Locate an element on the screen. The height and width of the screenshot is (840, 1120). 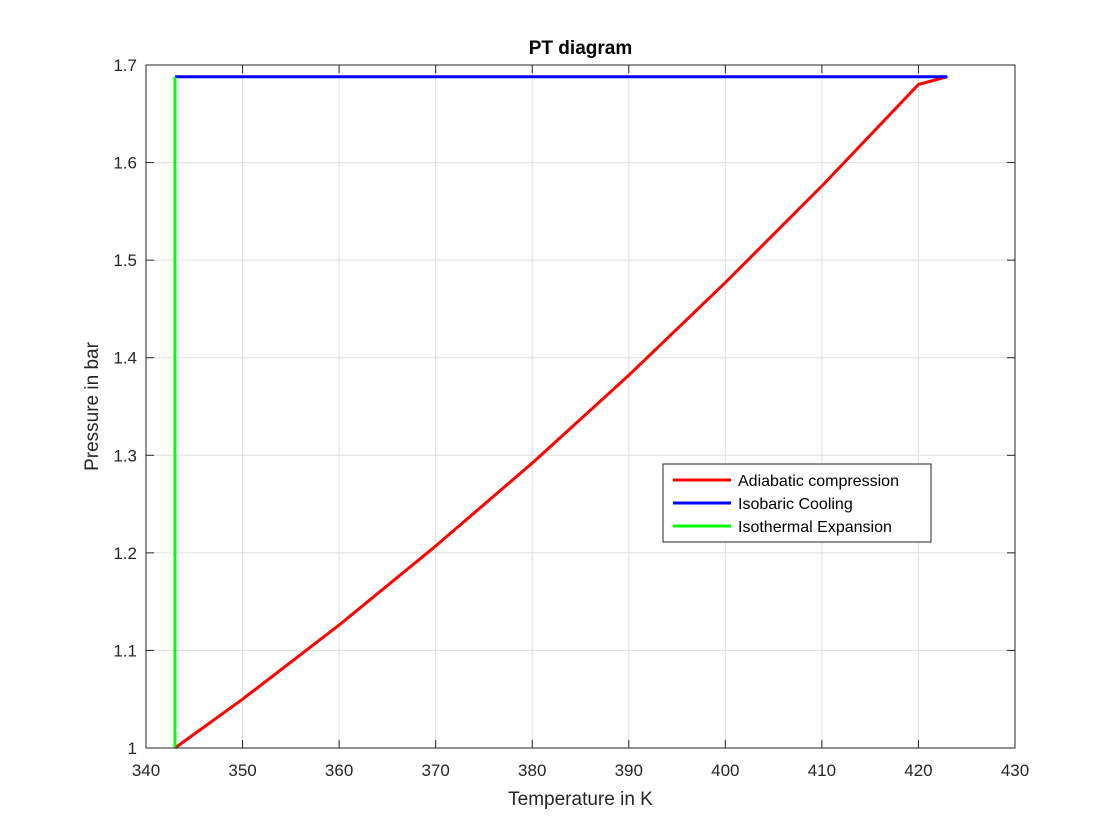
legend-entry-label: Isothermal Expansion is located at coordinates (815, 527).